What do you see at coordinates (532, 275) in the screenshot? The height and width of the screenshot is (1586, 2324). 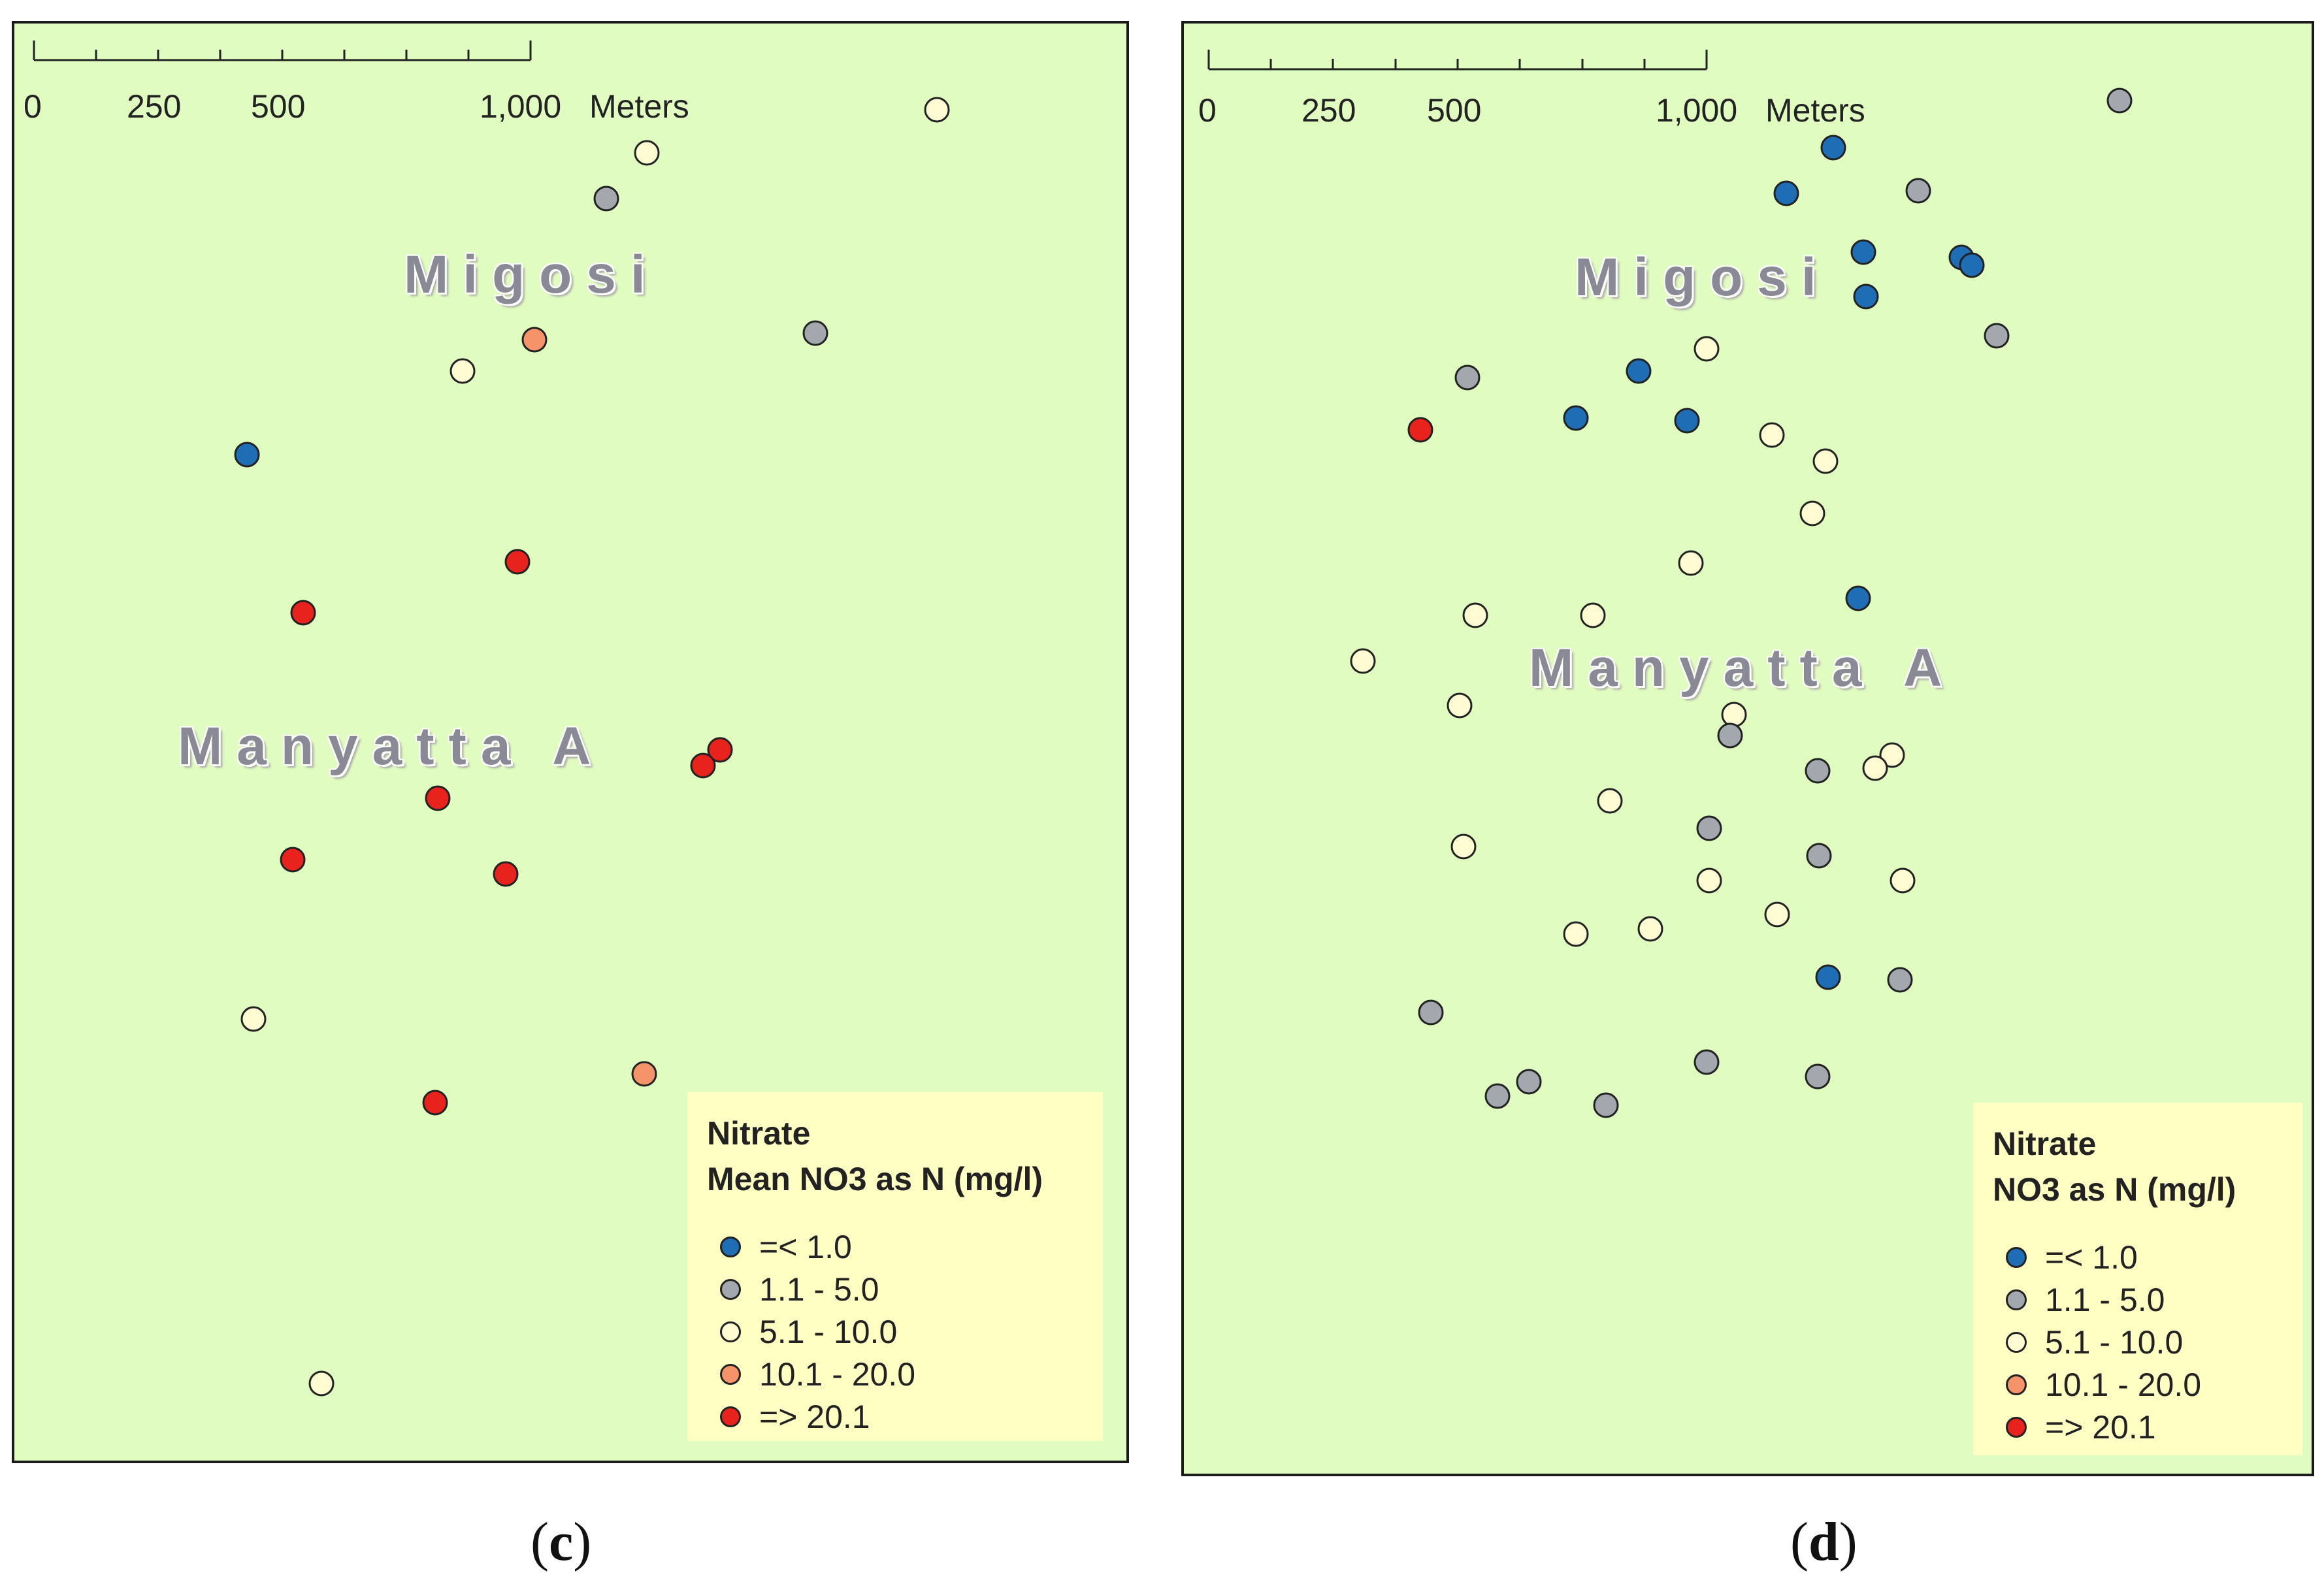 I see `place-label-migosi: Migosi` at bounding box center [532, 275].